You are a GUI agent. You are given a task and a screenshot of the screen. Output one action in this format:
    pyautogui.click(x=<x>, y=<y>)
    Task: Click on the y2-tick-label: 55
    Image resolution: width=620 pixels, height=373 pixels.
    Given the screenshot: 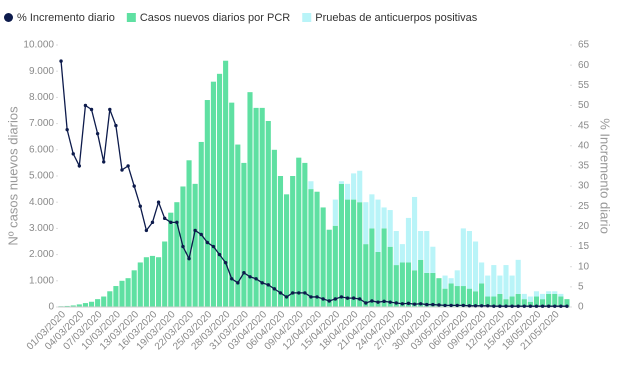 What is the action you would take?
    pyautogui.click(x=584, y=85)
    